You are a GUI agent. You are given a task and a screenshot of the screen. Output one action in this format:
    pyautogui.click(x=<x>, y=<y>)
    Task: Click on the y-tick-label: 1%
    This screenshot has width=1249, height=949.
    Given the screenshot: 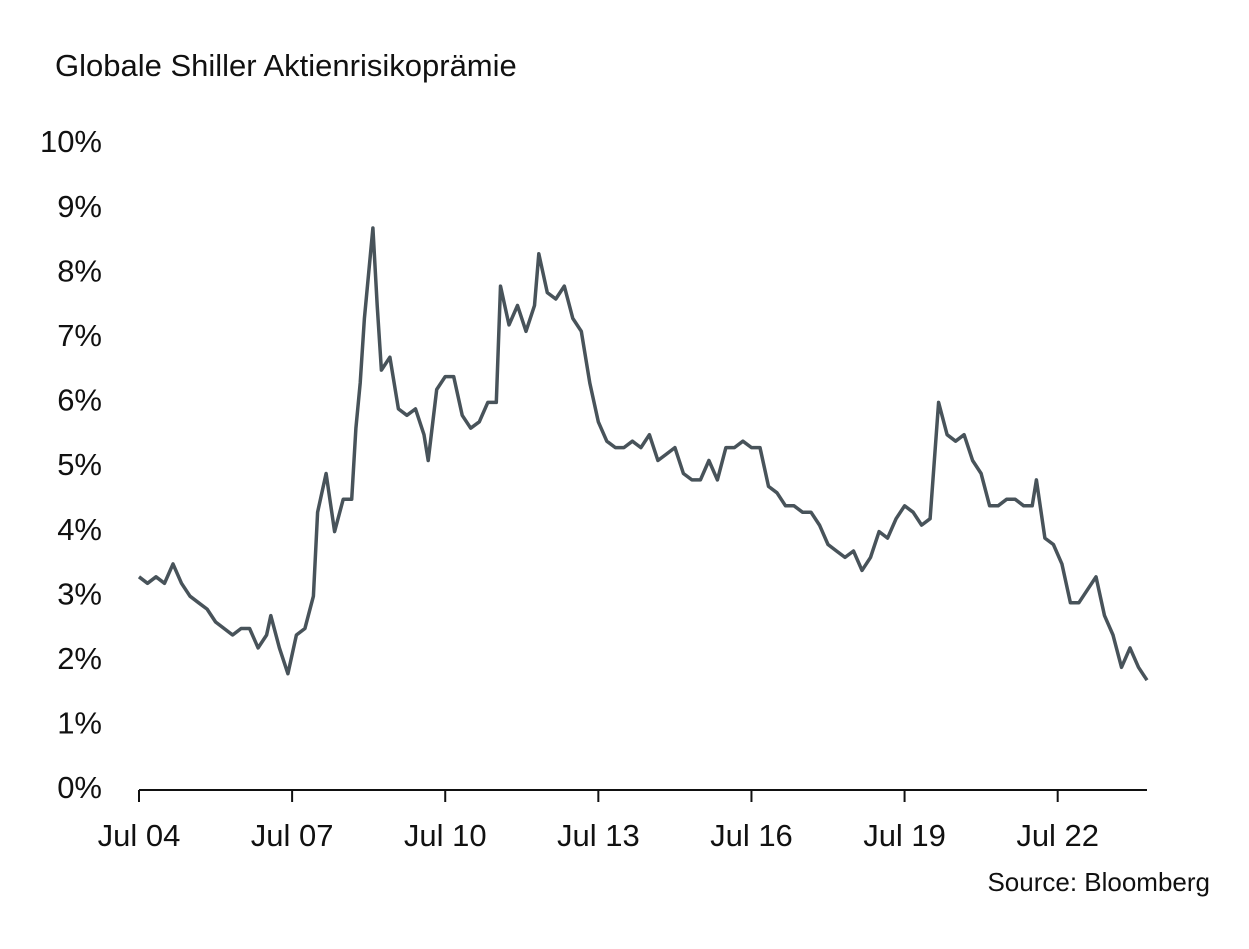 What is the action you would take?
    pyautogui.click(x=79, y=723)
    